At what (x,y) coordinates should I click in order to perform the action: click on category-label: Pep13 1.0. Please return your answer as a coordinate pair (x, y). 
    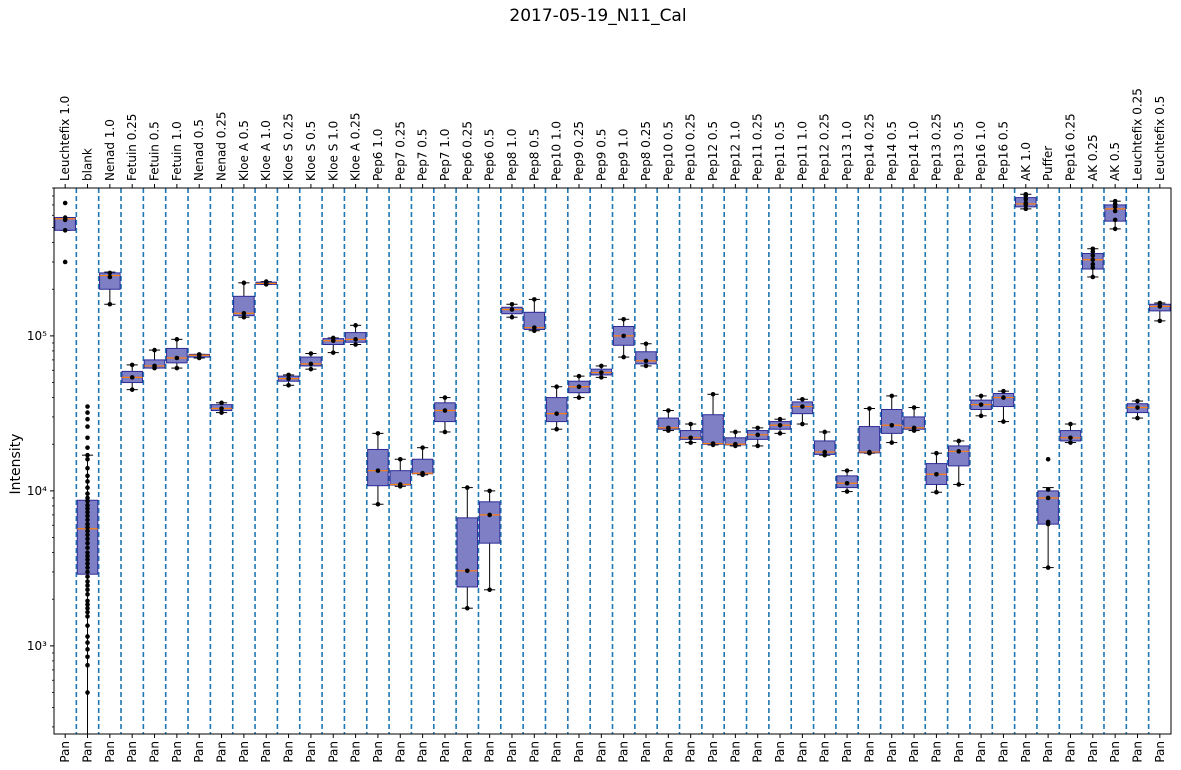
    Looking at the image, I should click on (847, 151).